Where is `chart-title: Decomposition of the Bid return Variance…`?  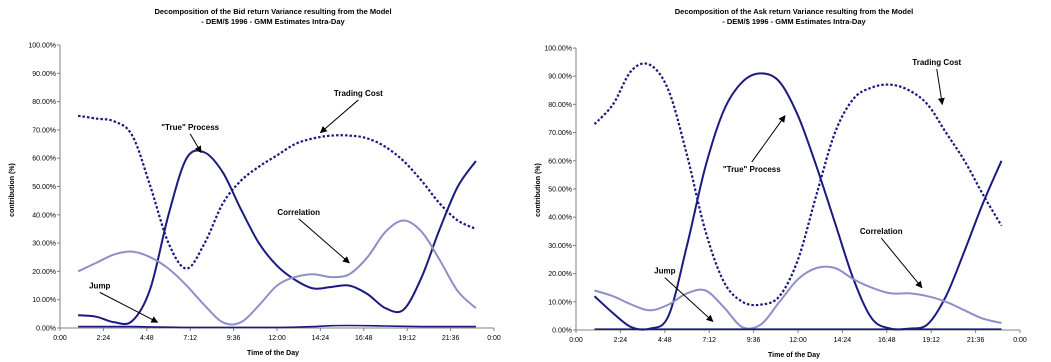
chart-title: Decomposition of the Bid return Variance… is located at coordinates (272, 11).